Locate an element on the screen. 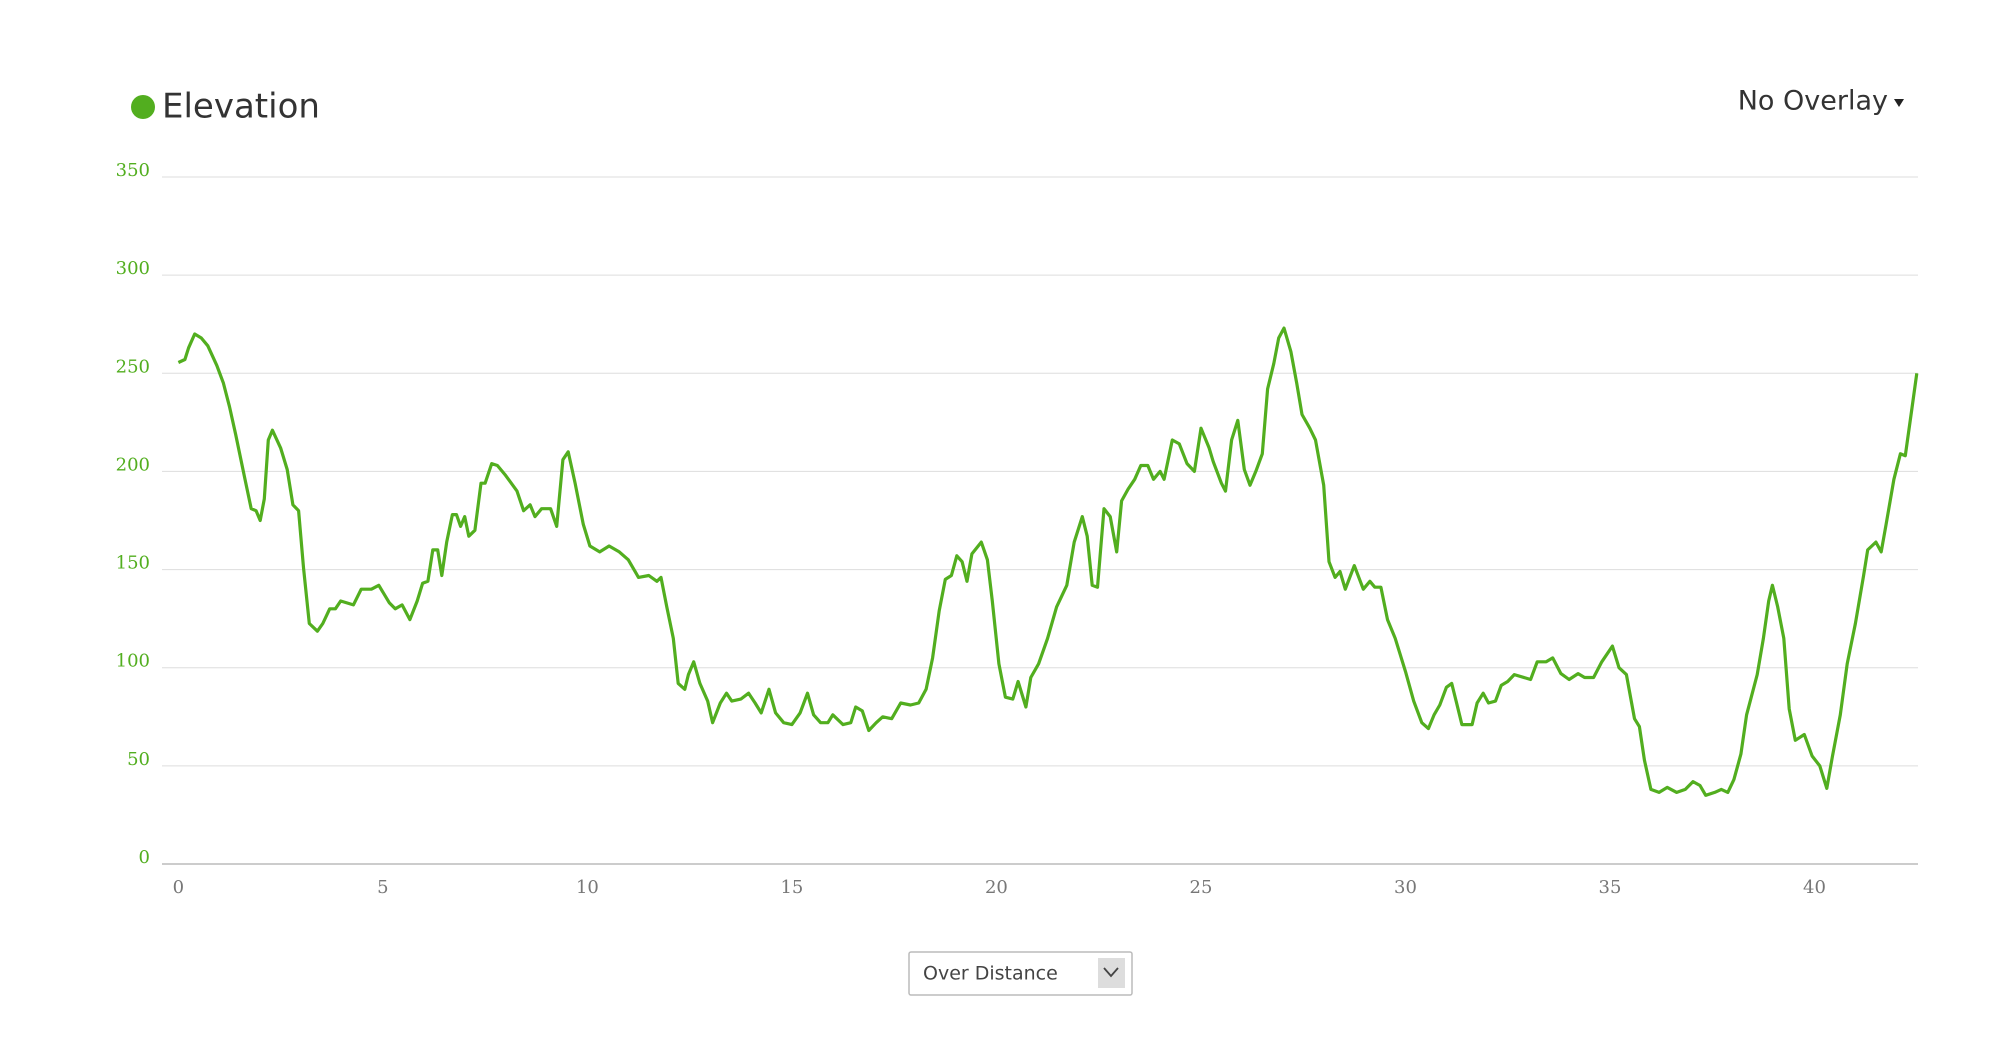 This screenshot has width=1993, height=1053. y-tick-label: 300 is located at coordinates (133, 268).